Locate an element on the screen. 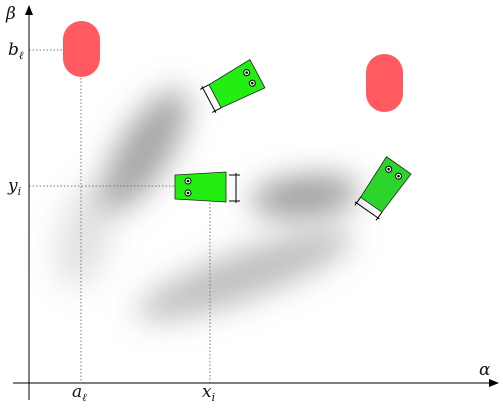 This screenshot has height=408, width=503. landmark-right is located at coordinates (384, 83).